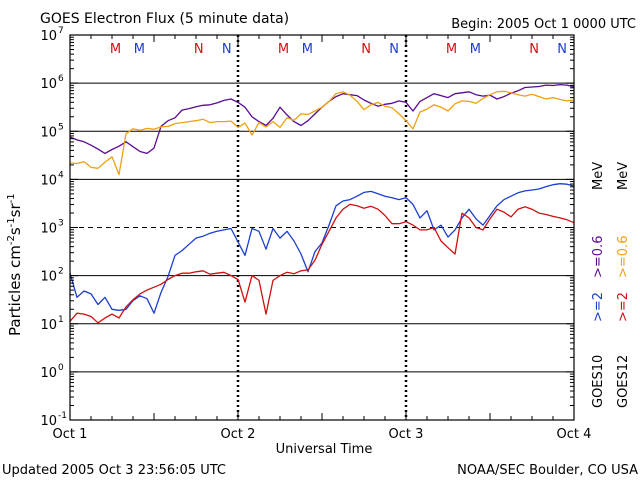  What do you see at coordinates (61, 368) in the screenshot?
I see `y-tick-exponent: 0` at bounding box center [61, 368].